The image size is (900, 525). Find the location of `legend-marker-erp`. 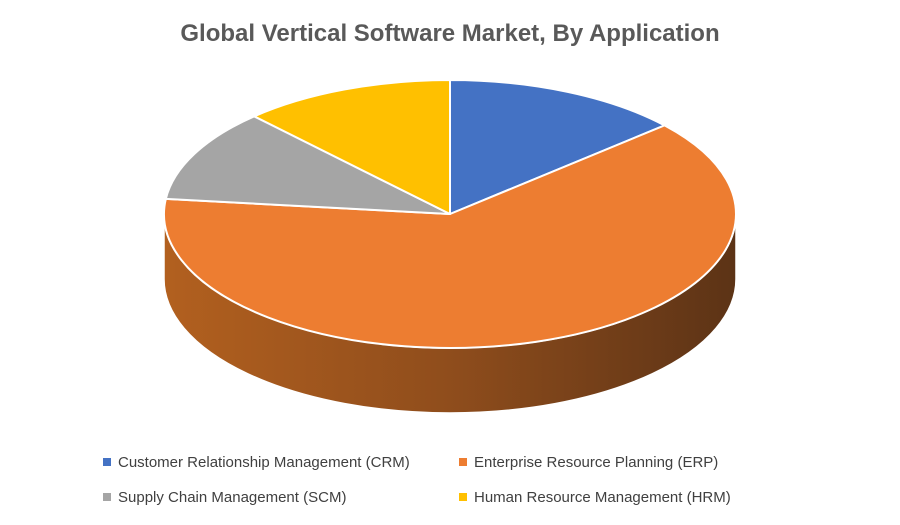

legend-marker-erp is located at coordinates (463, 462).